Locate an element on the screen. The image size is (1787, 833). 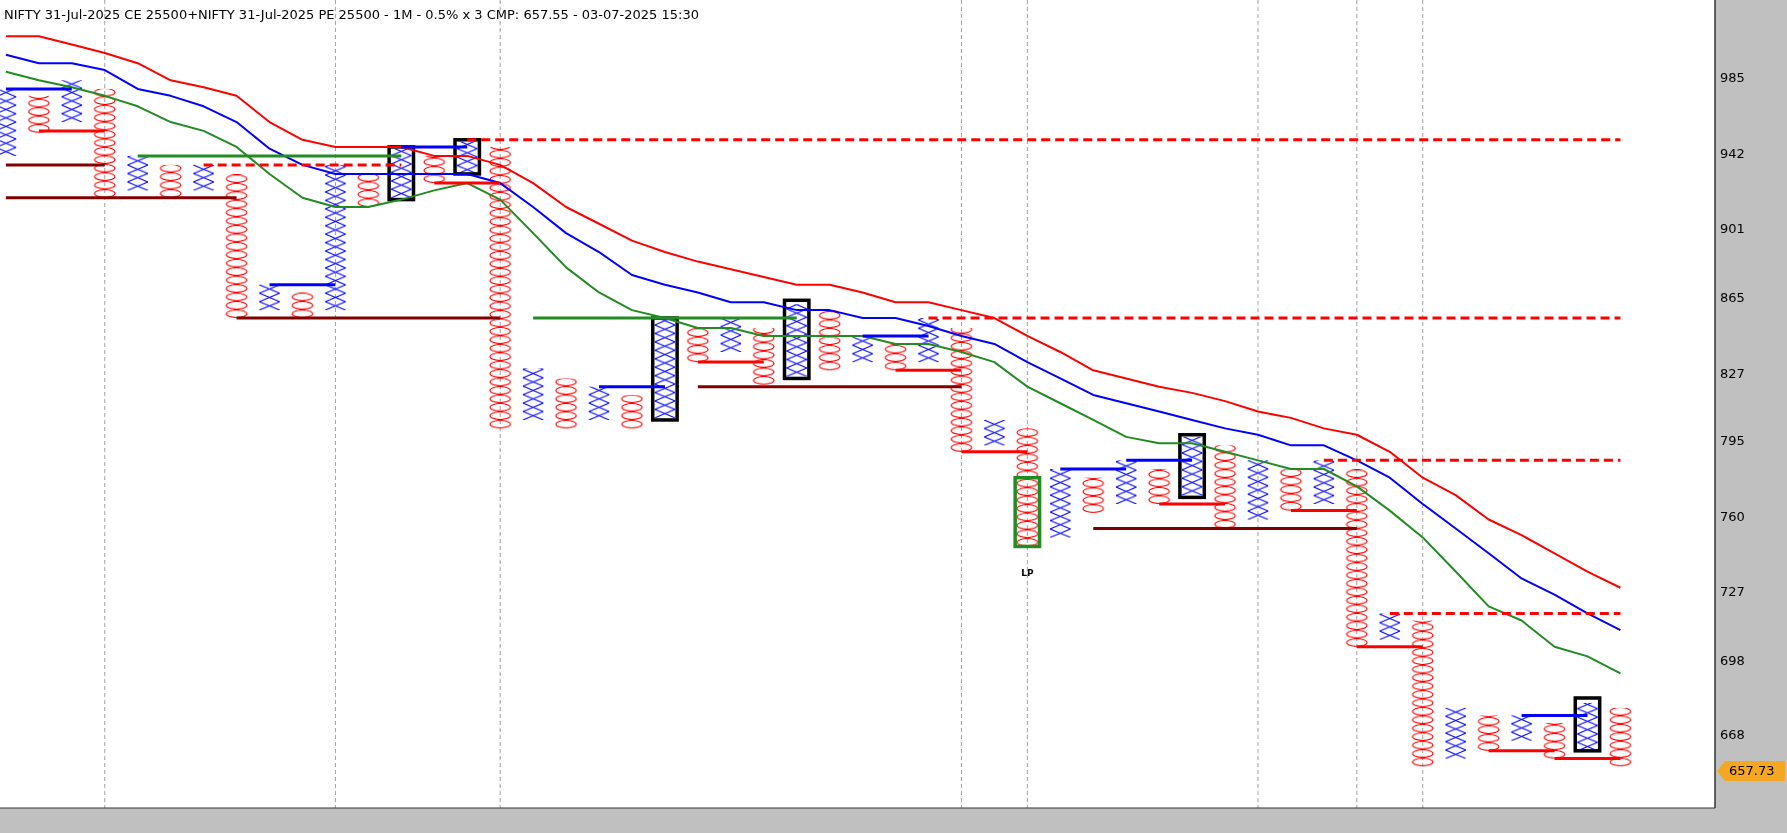
y-tick-label: 985 is located at coordinates (1732, 78).